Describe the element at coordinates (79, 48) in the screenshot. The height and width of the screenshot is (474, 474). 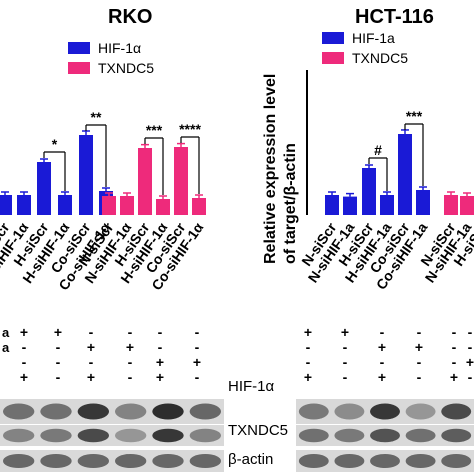
I see `legend-swatch-hif` at that location.